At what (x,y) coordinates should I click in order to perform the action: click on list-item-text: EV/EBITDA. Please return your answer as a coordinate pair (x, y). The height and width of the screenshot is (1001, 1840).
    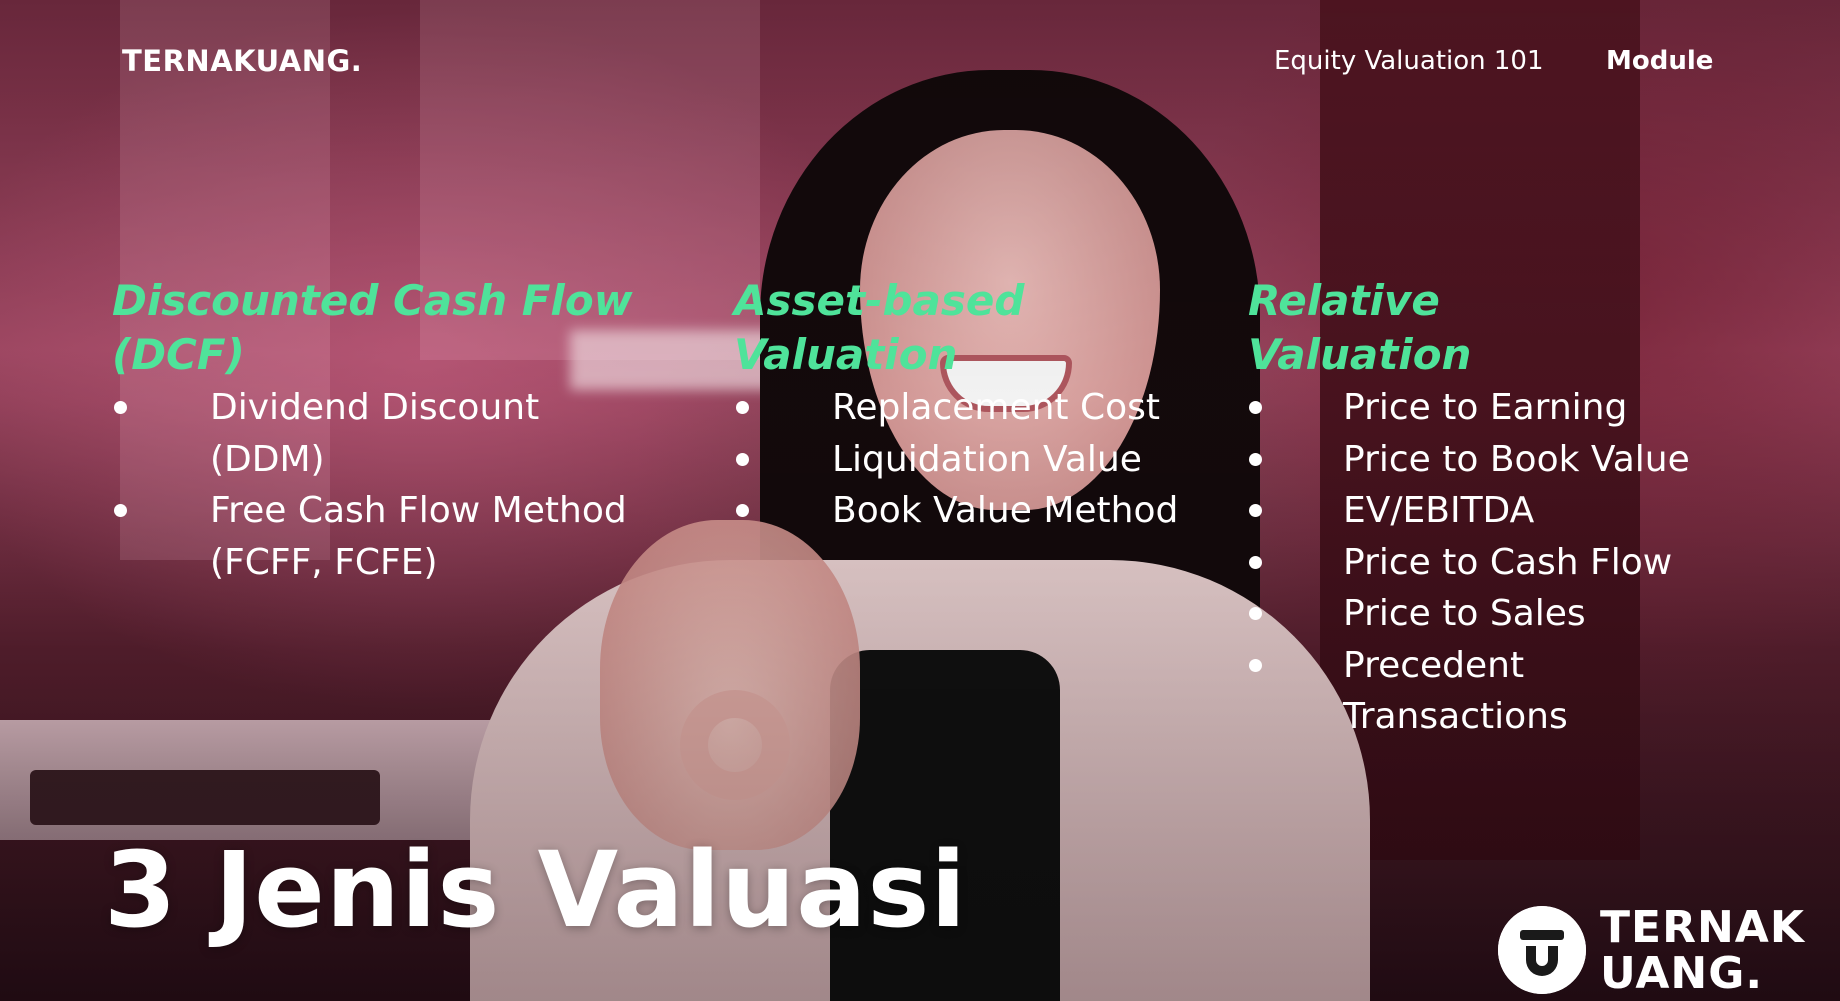
    Looking at the image, I should click on (1439, 510).